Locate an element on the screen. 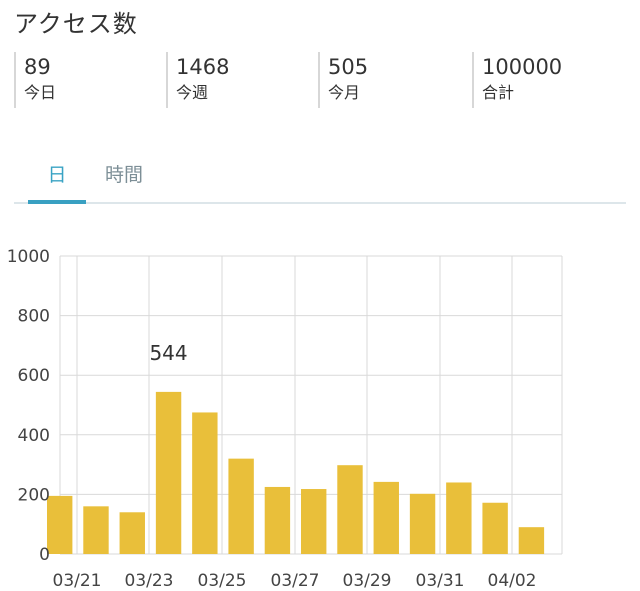 The width and height of the screenshot is (640, 591). x-tick-label: 03/31 is located at coordinates (440, 581).